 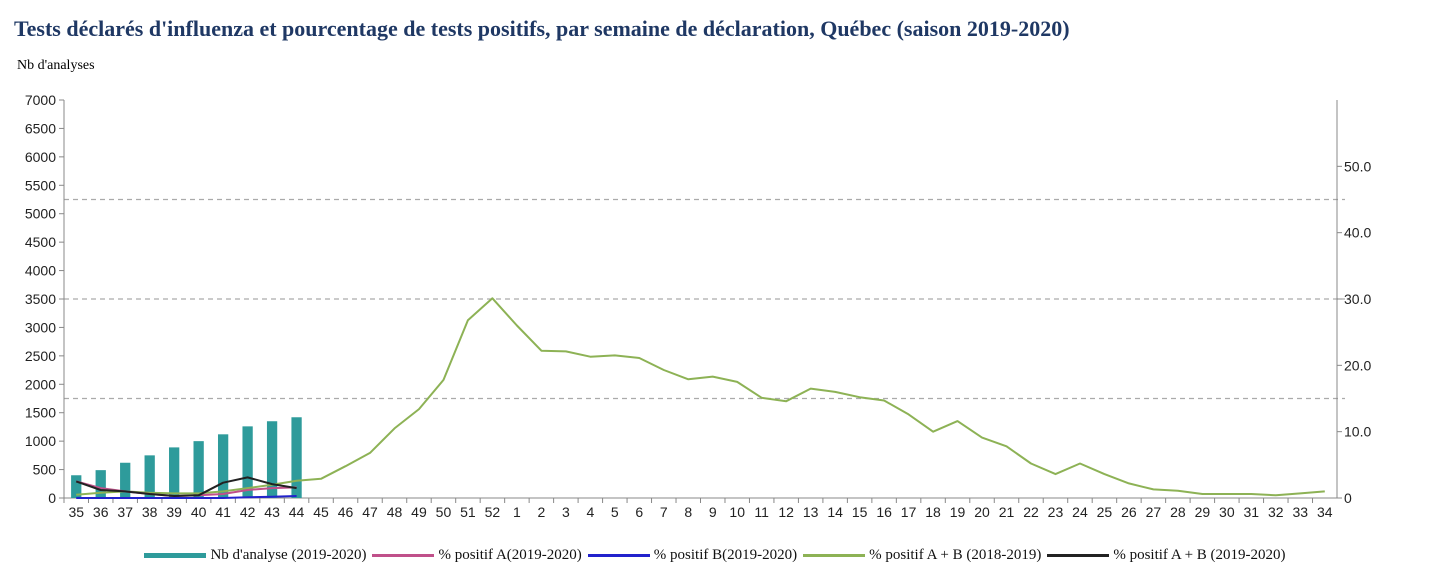 What do you see at coordinates (40, 185) in the screenshot?
I see `y-tick-label: 5500` at bounding box center [40, 185].